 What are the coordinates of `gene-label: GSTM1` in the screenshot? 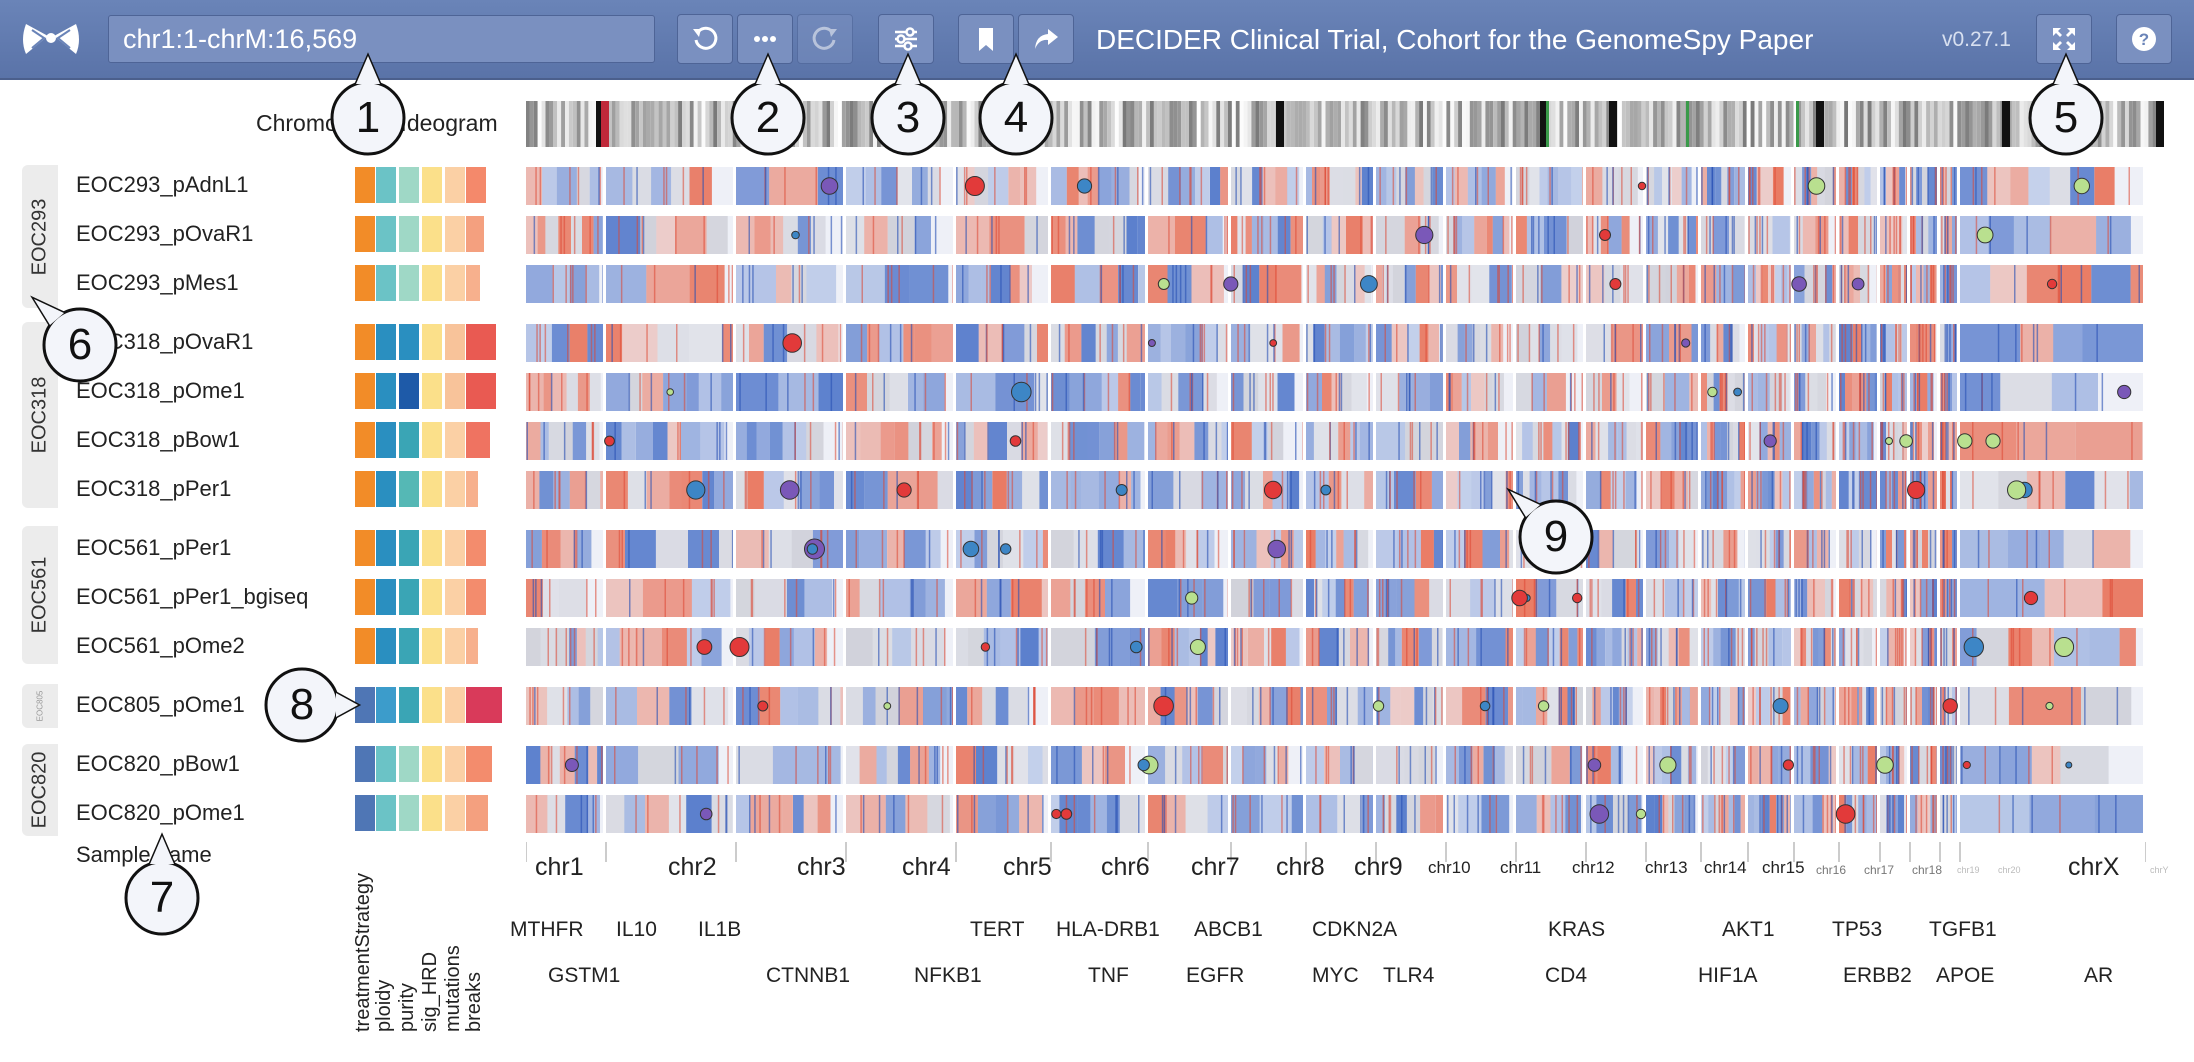 It's located at (584, 975).